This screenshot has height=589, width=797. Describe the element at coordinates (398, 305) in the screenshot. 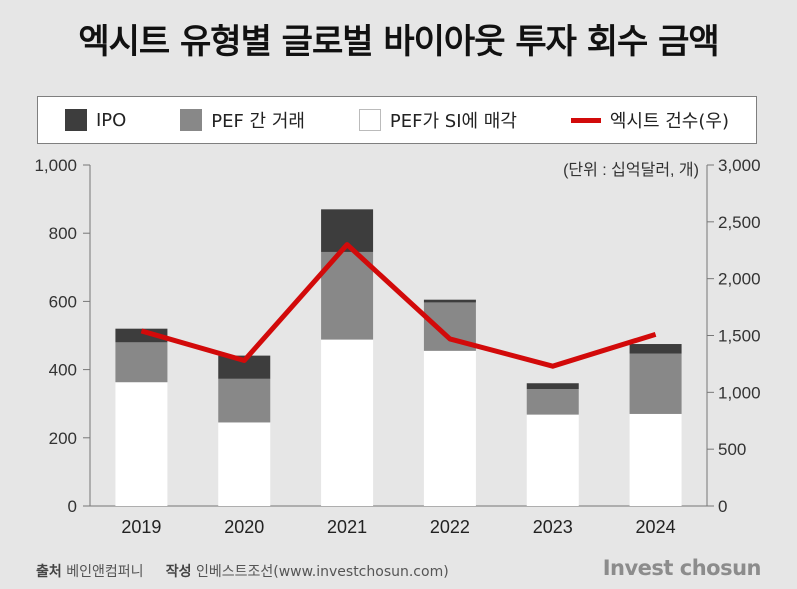

I see `exit-count-line` at that location.